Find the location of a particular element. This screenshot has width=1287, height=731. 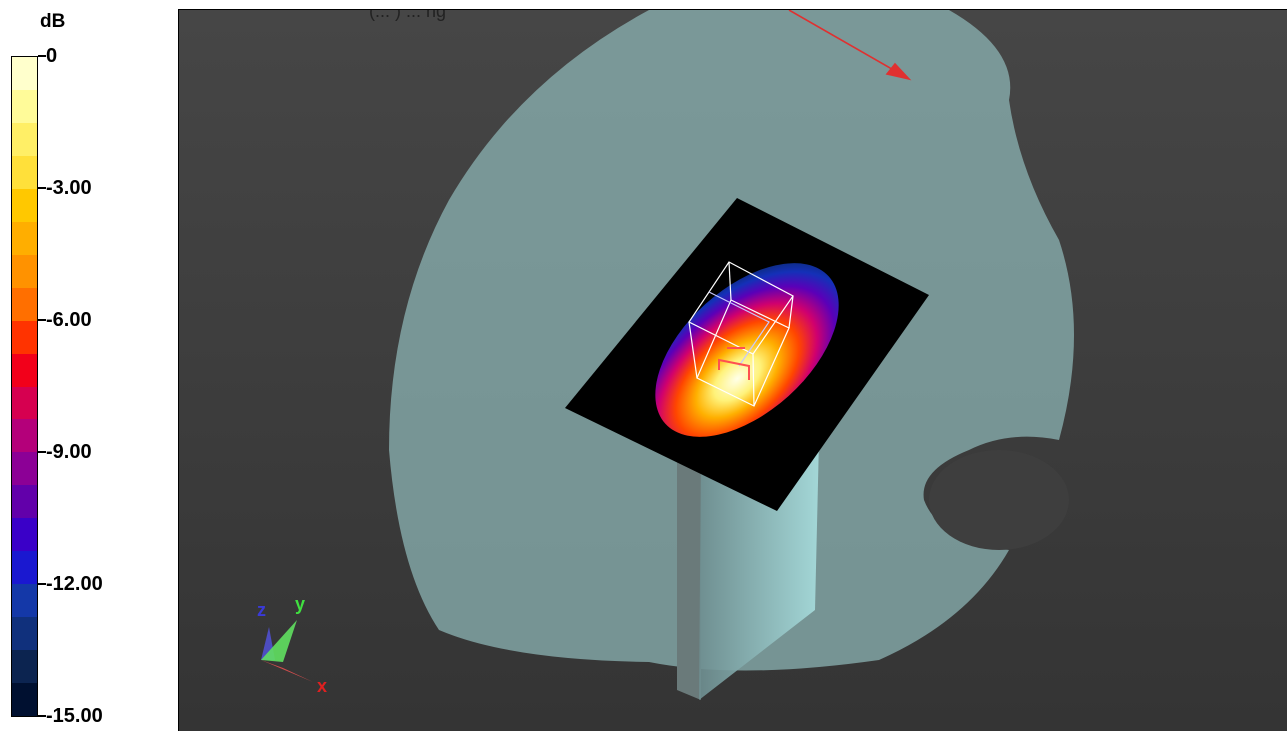

device-feed is located at coordinates (734, 363).